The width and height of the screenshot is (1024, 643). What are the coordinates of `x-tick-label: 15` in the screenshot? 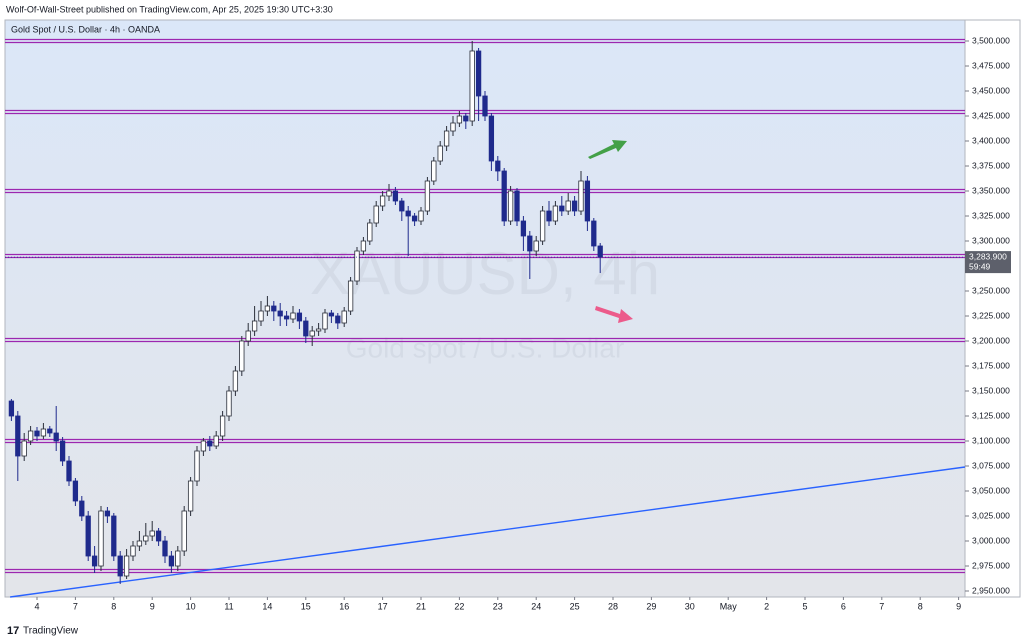 It's located at (306, 606).